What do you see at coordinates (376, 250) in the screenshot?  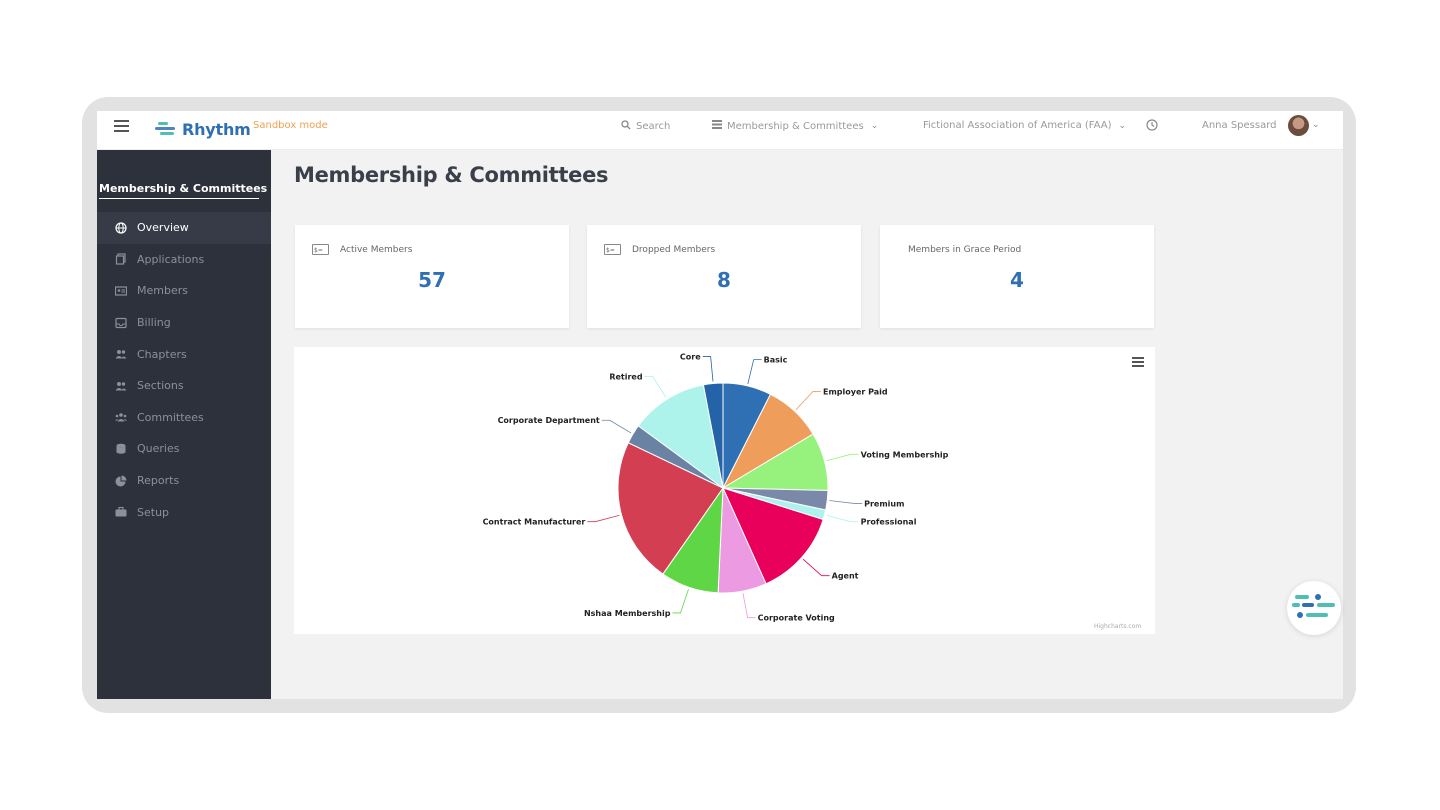 I see `stat-label: Active Members` at bounding box center [376, 250].